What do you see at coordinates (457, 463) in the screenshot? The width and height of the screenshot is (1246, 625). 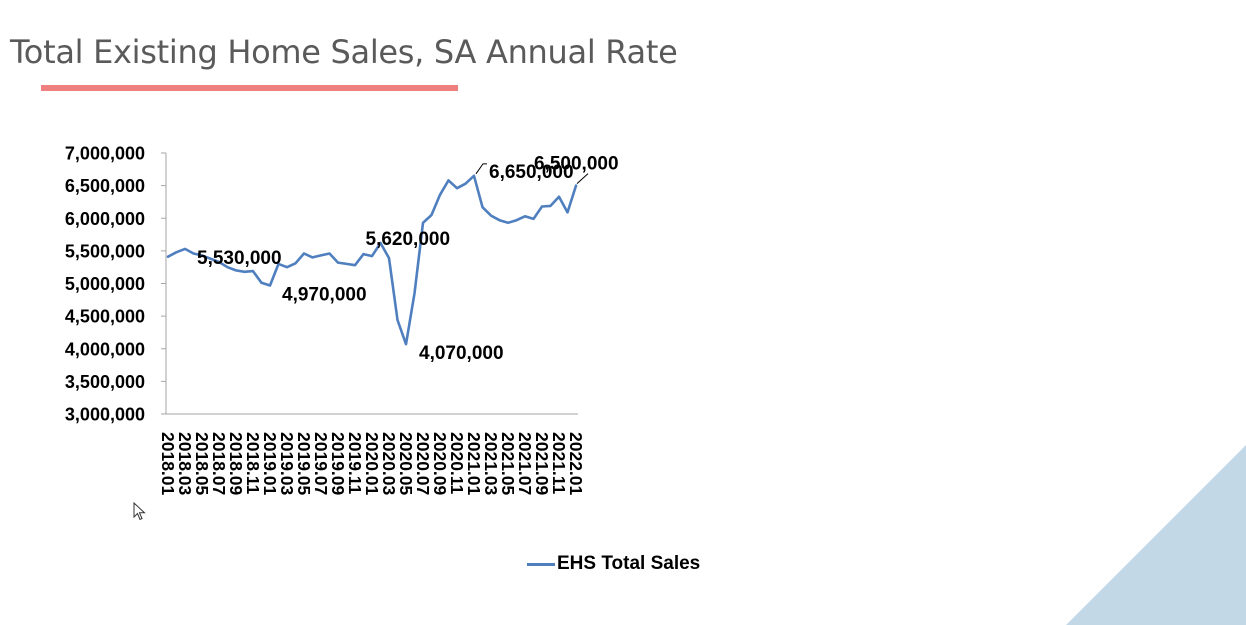 I see `x-tick-label: 2020.11` at bounding box center [457, 463].